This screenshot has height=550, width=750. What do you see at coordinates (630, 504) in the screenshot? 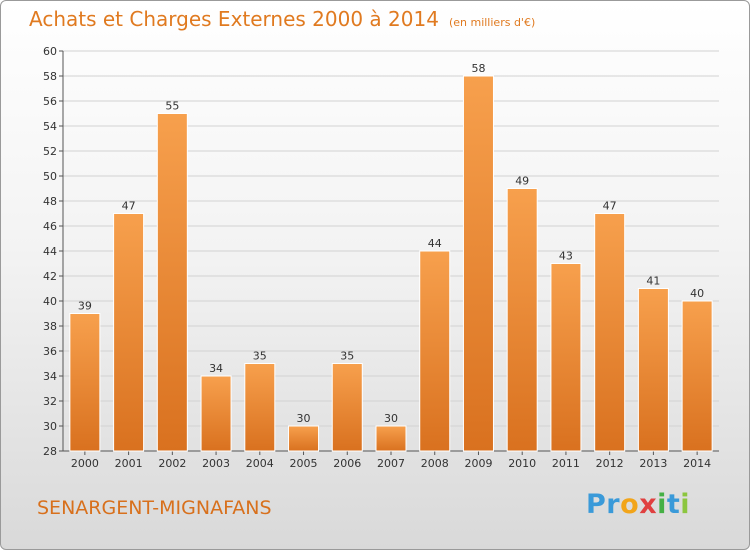
I see `logo-letter: o` at bounding box center [630, 504].